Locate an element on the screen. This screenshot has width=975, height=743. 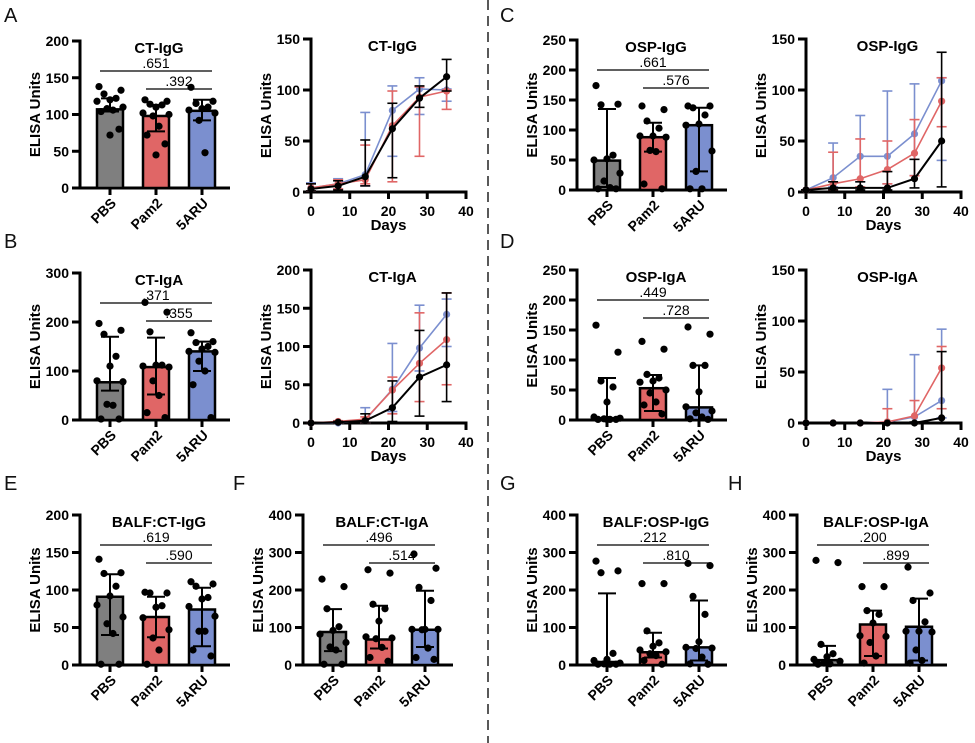
series-line is located at coordinates (379, 393).